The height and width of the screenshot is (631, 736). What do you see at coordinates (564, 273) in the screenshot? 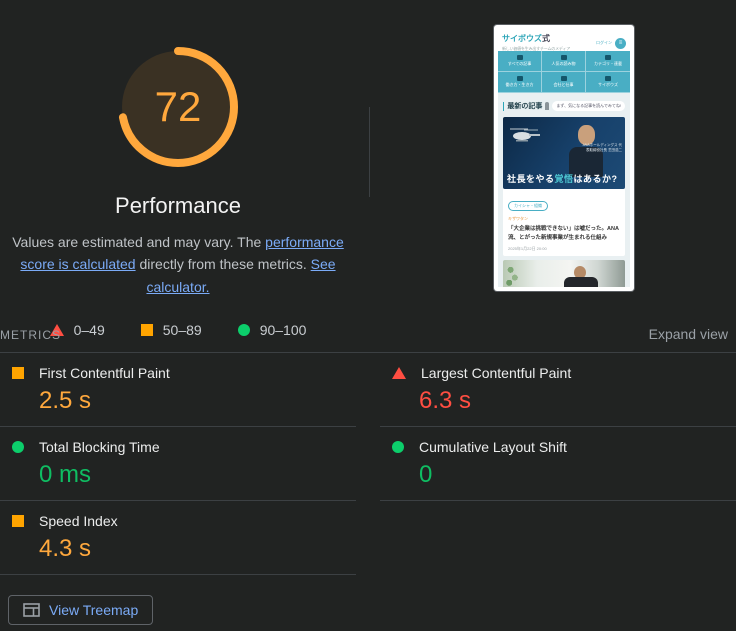
I see `second-article-image` at bounding box center [564, 273].